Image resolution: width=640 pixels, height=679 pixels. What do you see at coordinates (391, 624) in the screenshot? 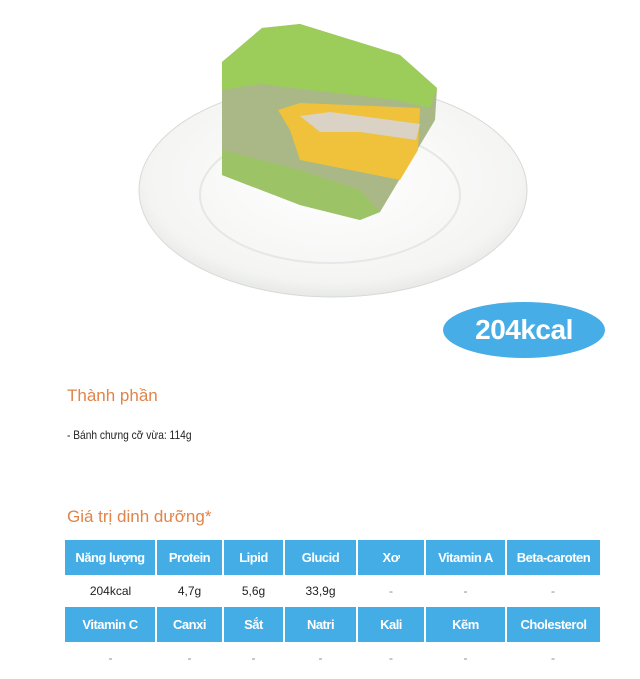
I see `header-cell: Kali` at bounding box center [391, 624].